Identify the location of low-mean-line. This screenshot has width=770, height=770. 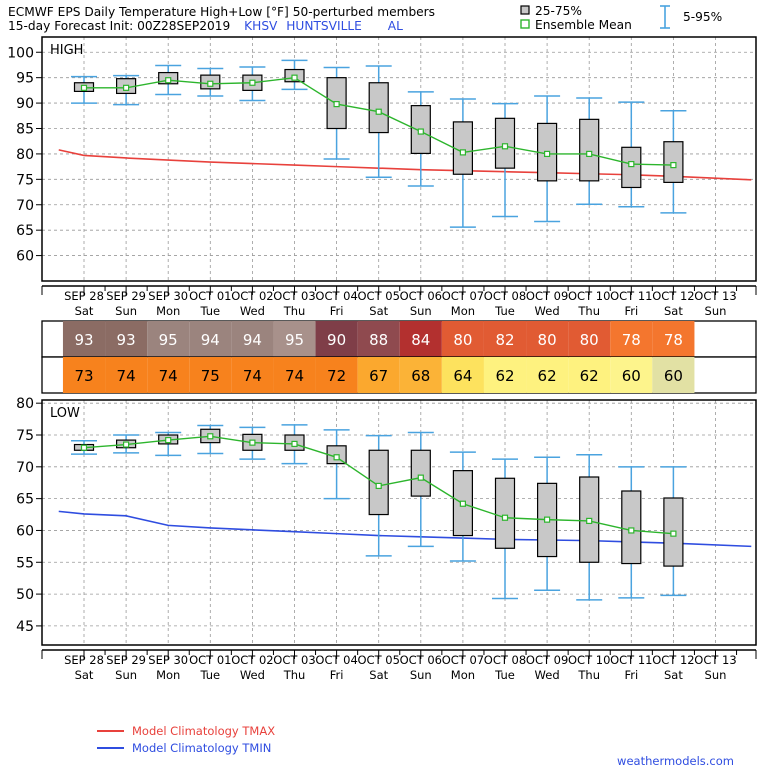
(378, 485).